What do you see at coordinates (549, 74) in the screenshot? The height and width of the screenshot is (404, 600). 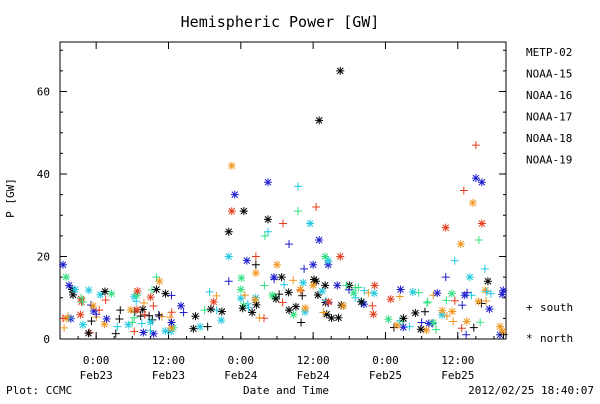 I see `legend-entry: NOAA-15` at bounding box center [549, 74].